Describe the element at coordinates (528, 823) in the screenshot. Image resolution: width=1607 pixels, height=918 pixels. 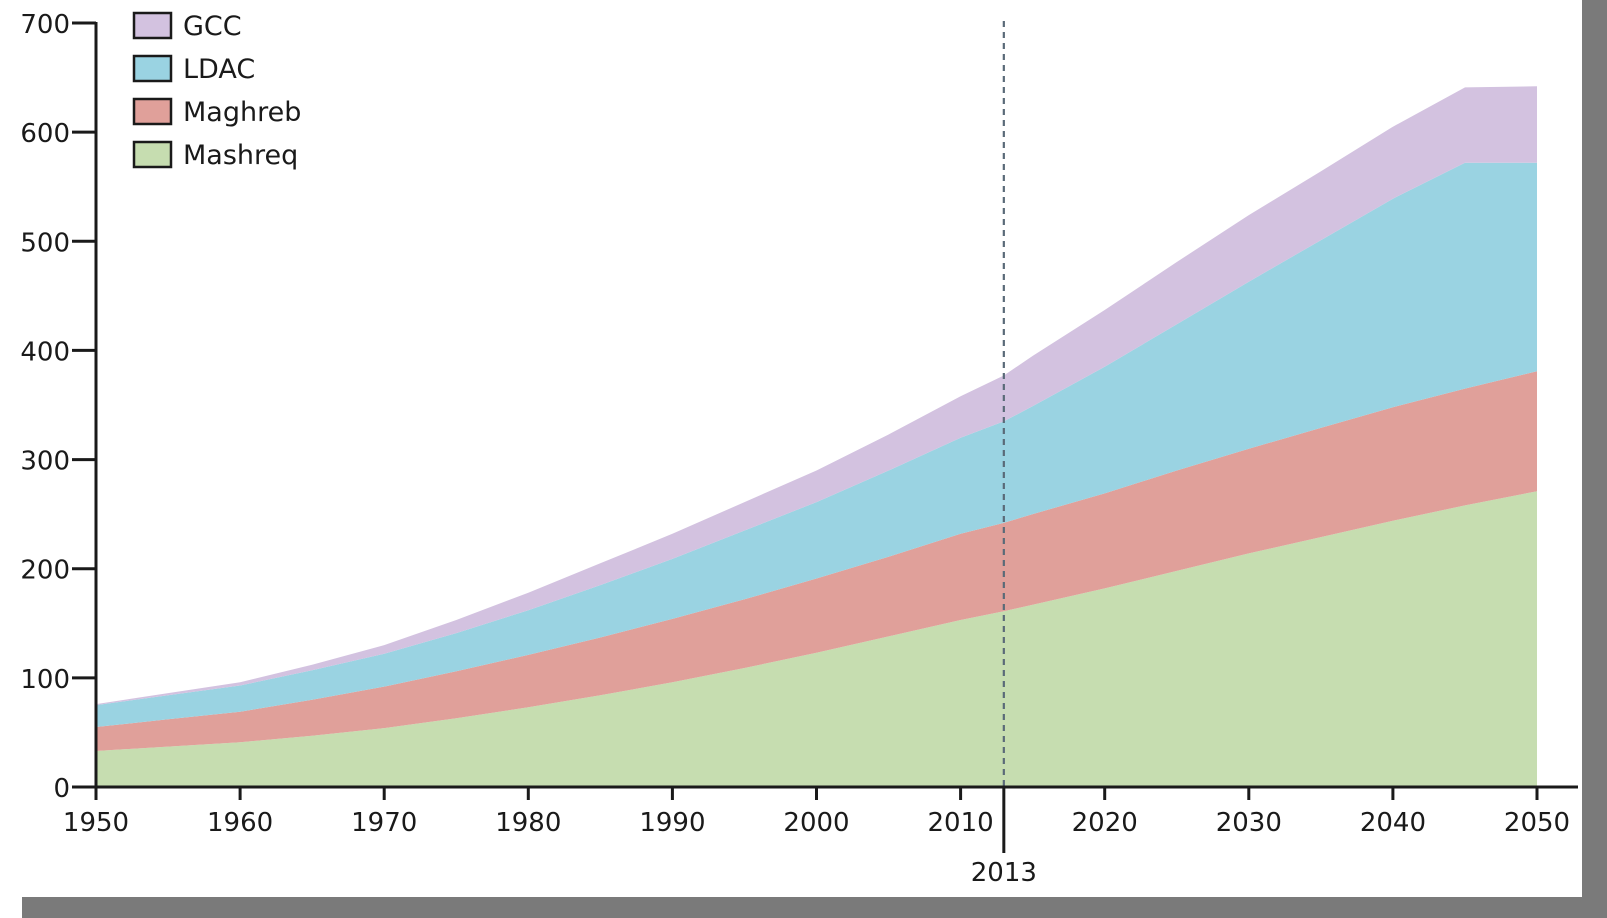
I see `x-tick-label-1980: 1980` at that location.